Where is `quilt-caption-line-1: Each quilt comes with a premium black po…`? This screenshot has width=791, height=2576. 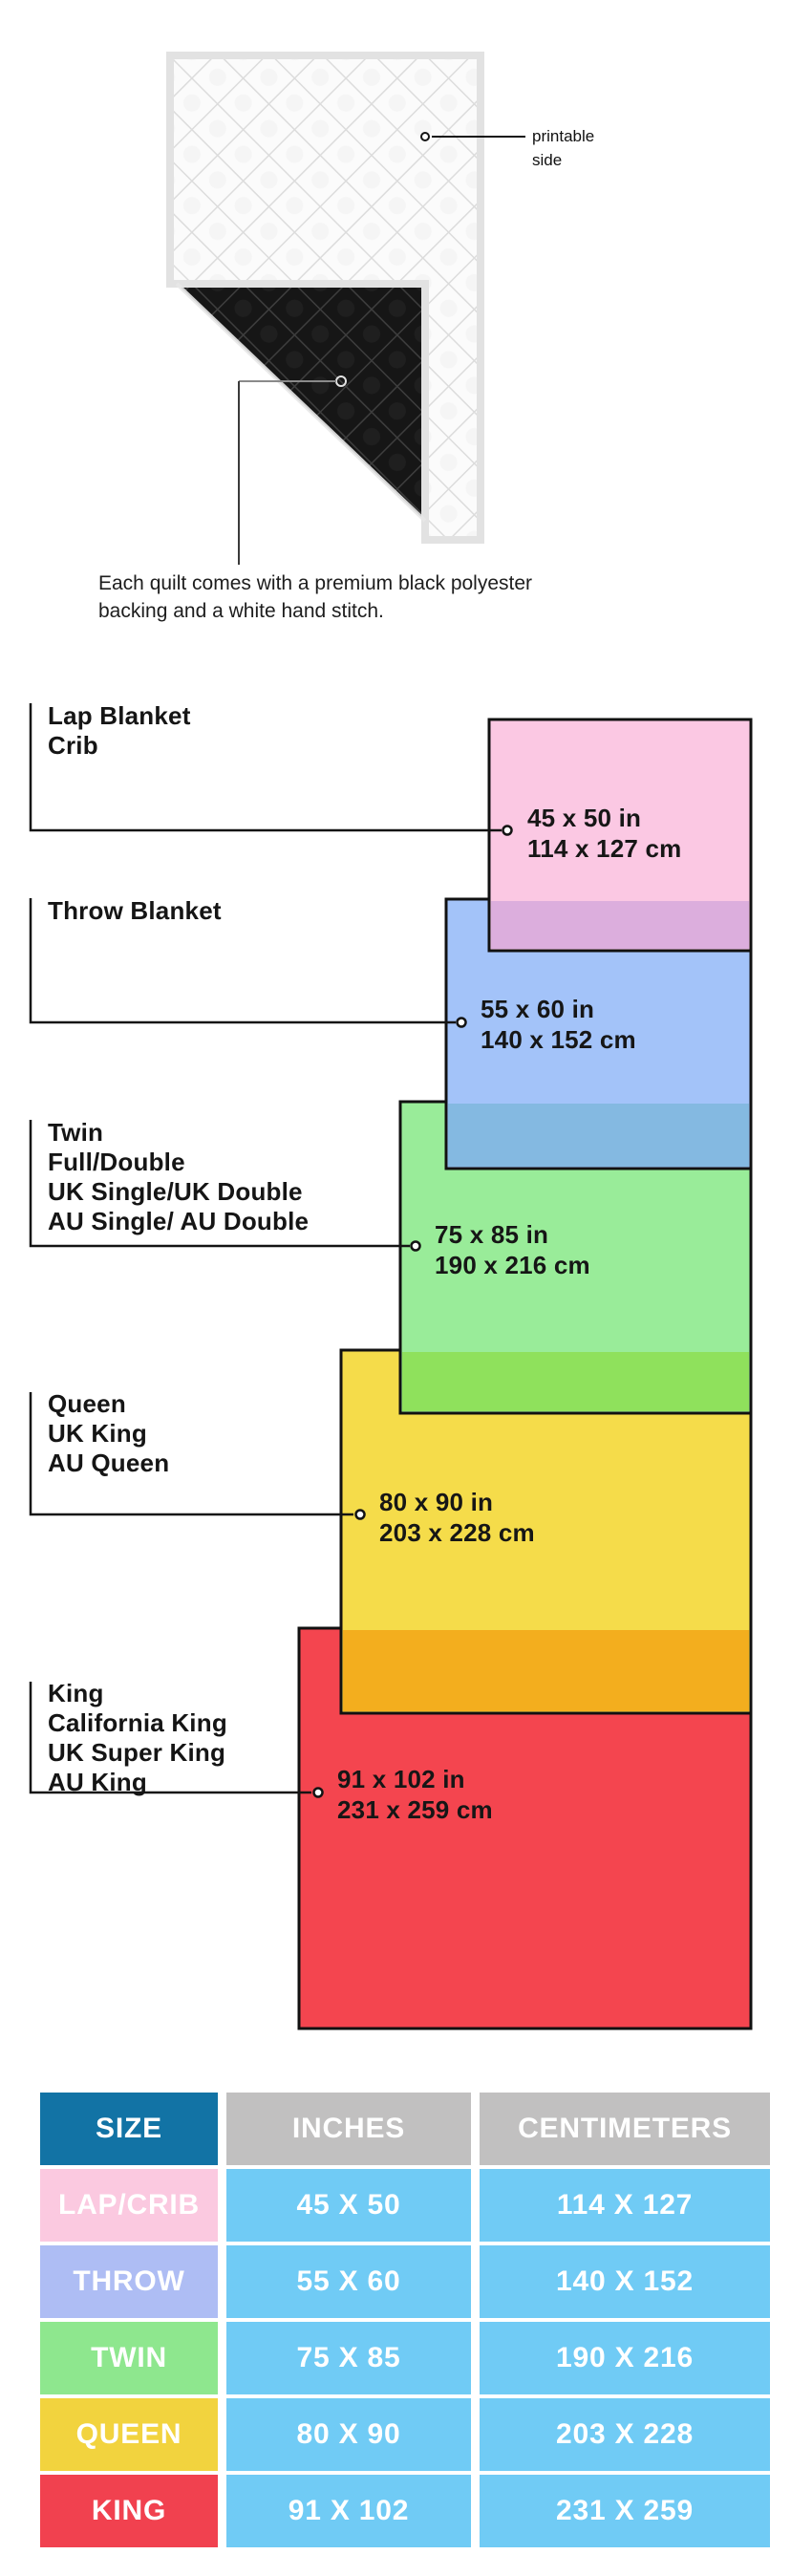
quilt-caption-line-1: Each quilt comes with a premium black po… is located at coordinates (315, 583).